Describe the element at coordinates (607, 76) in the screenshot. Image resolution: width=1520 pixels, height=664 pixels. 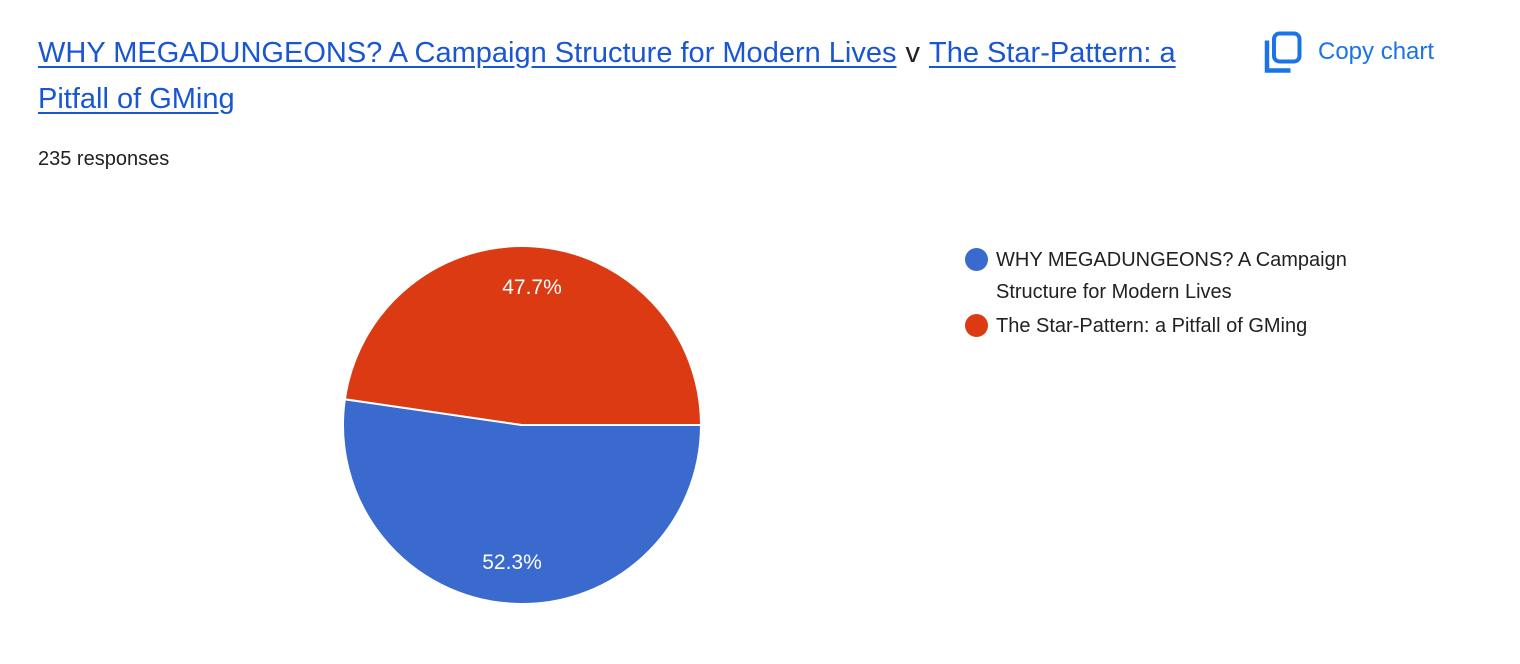
I see `title-link-star-pattern: The Star-Pattern: a Pitfall of GMing` at that location.